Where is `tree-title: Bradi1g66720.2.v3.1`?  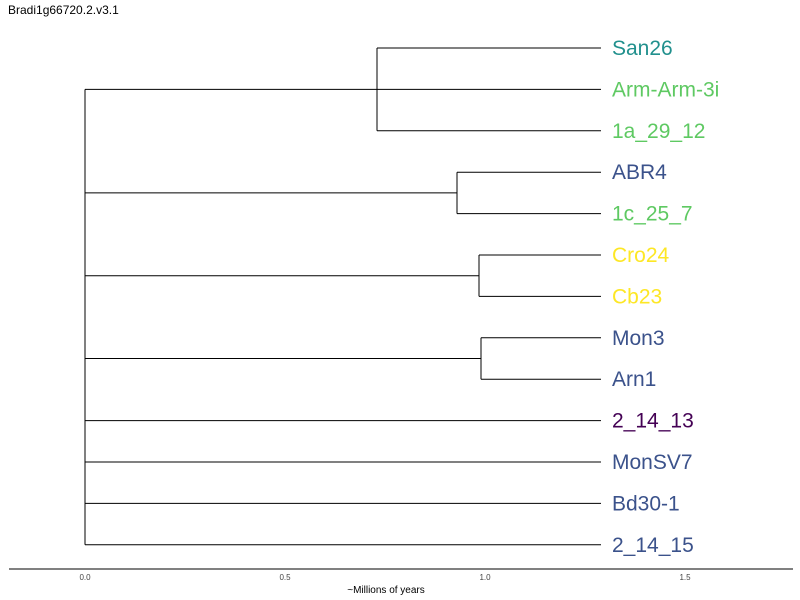 tree-title: Bradi1g66720.2.v3.1 is located at coordinates (63, 10).